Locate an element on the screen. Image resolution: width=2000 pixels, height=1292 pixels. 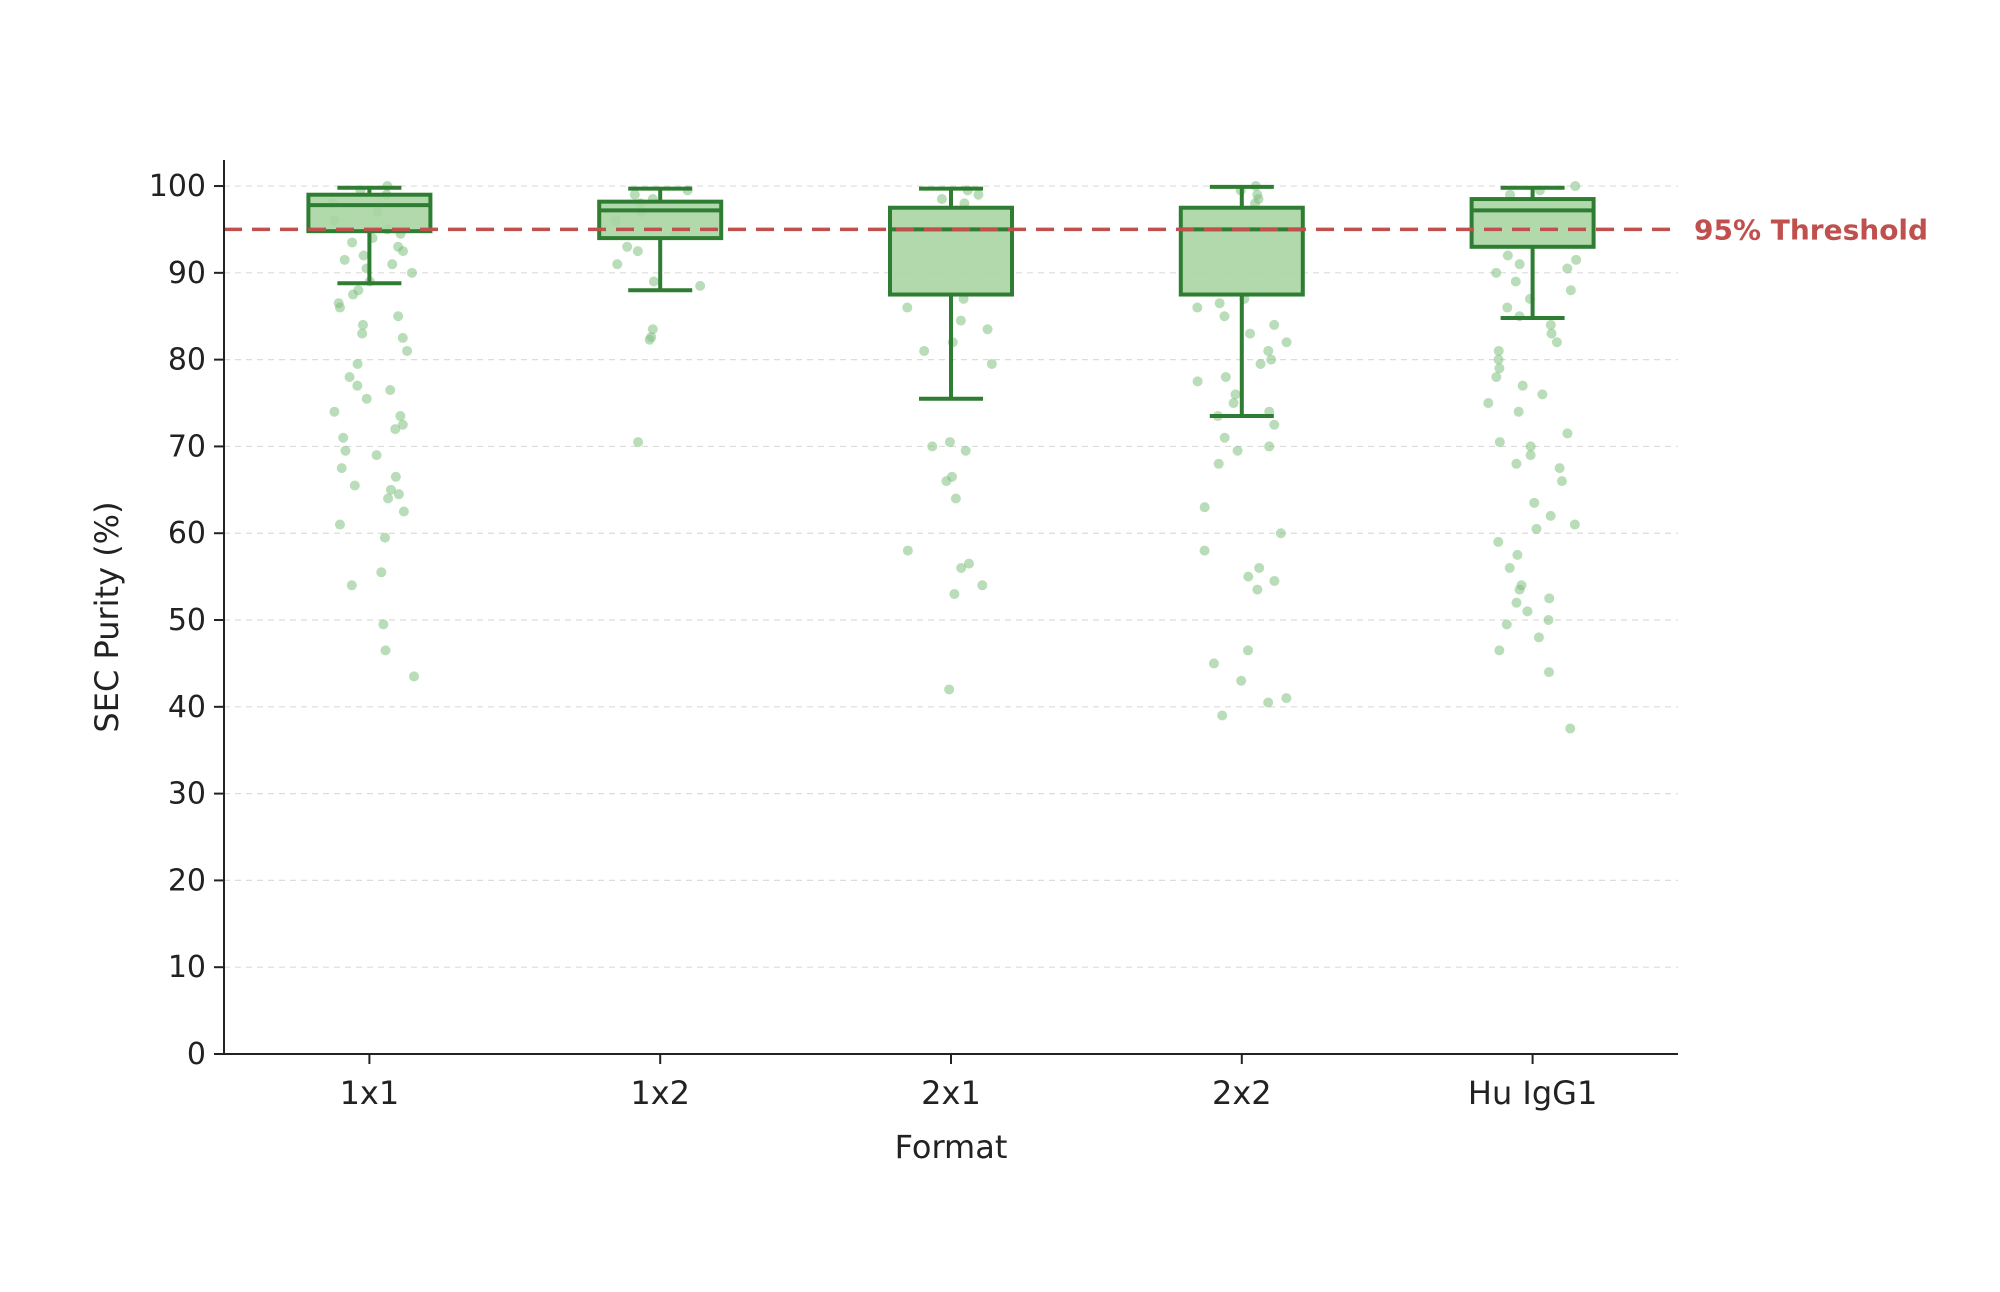
y-tick-label: 60 is located at coordinates (187, 533).